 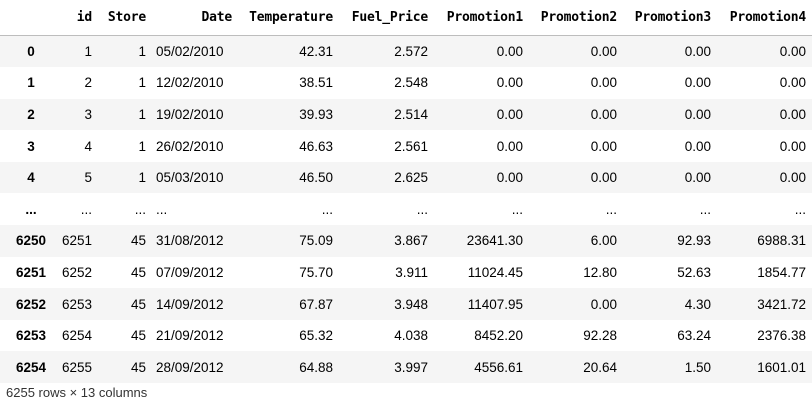 I want to click on table-cell: 2.572, so click(x=411, y=52).